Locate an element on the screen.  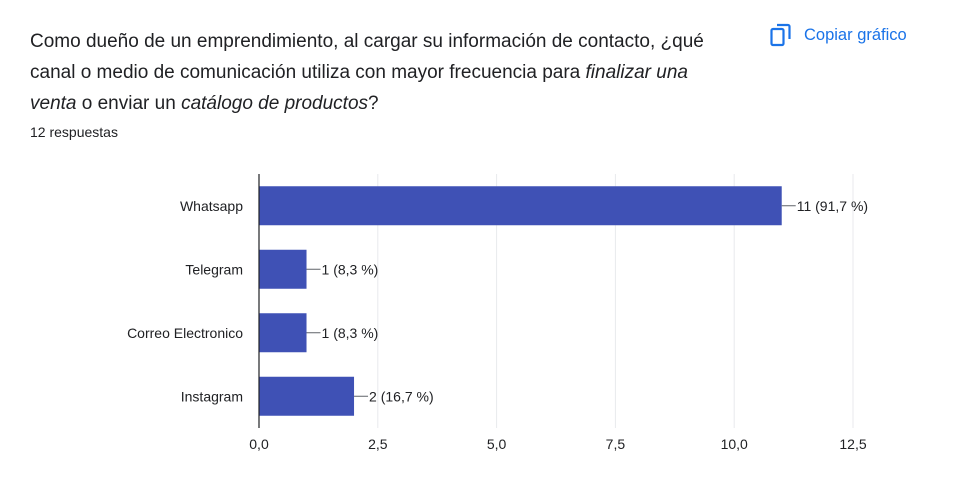
copy-chart-button: Copiar gráfico is located at coordinates (837, 35).